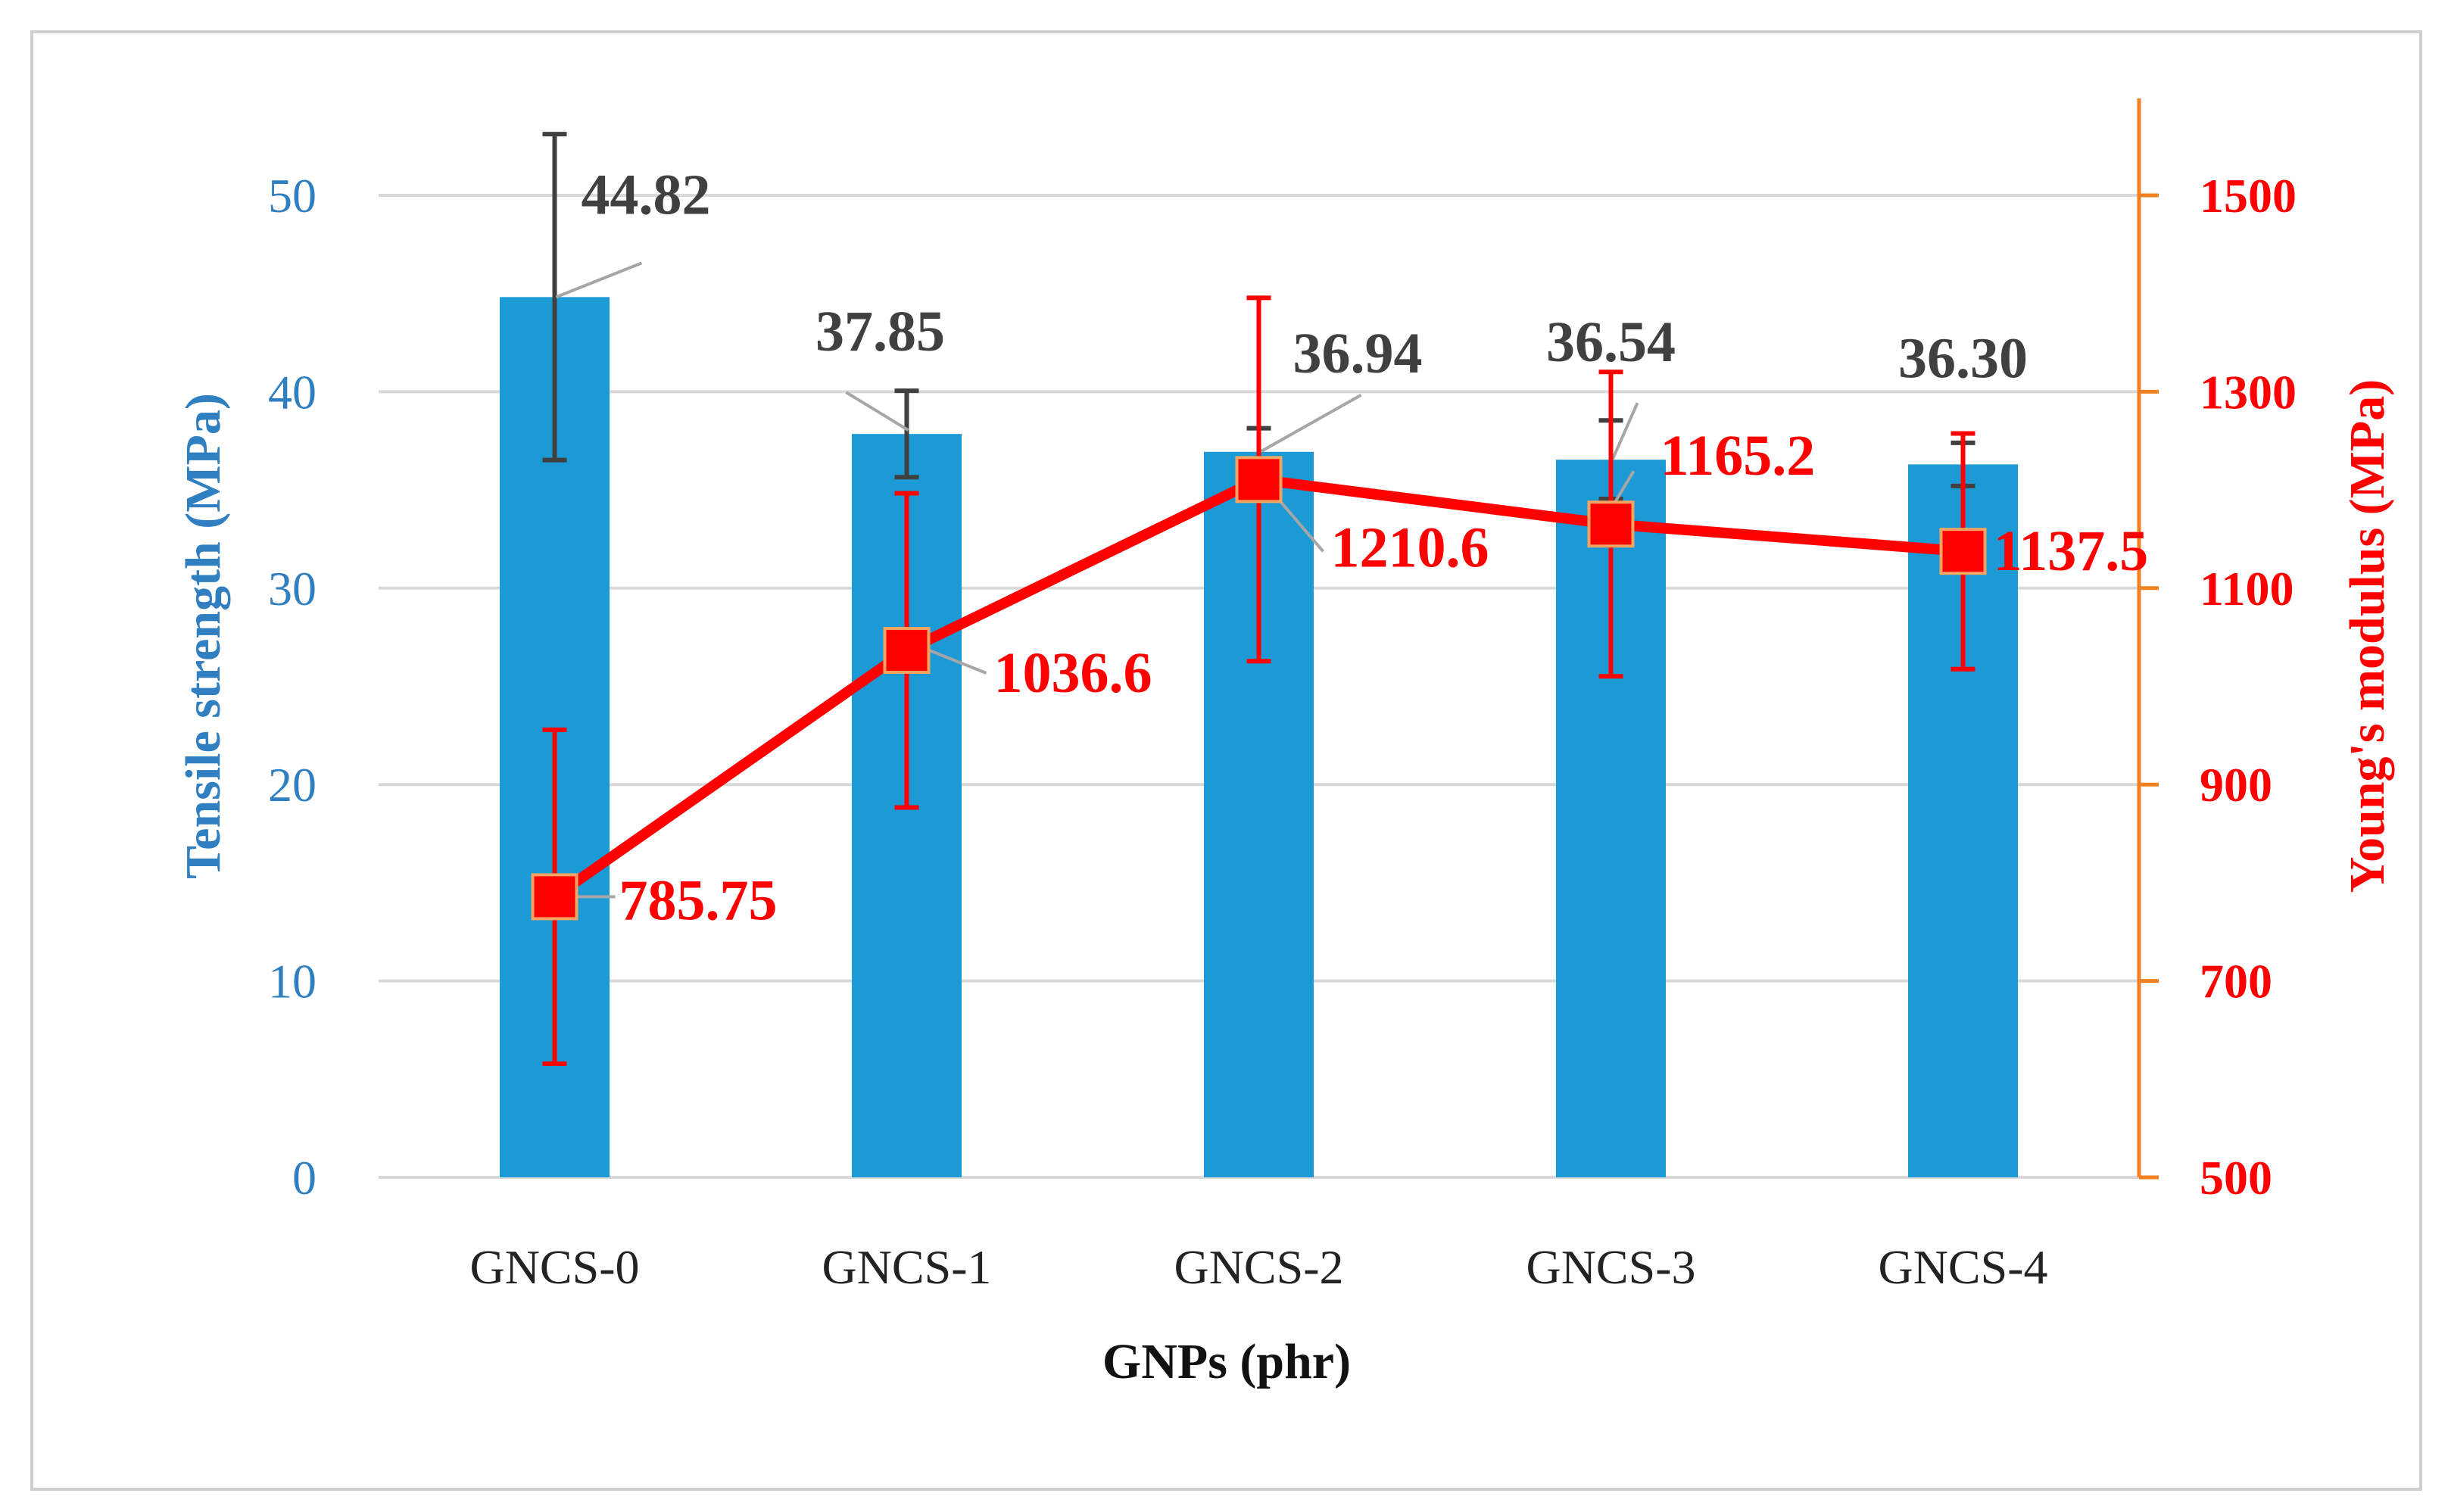 The image size is (2451, 1512). I want to click on bar-data-label: 44.82, so click(646, 195).